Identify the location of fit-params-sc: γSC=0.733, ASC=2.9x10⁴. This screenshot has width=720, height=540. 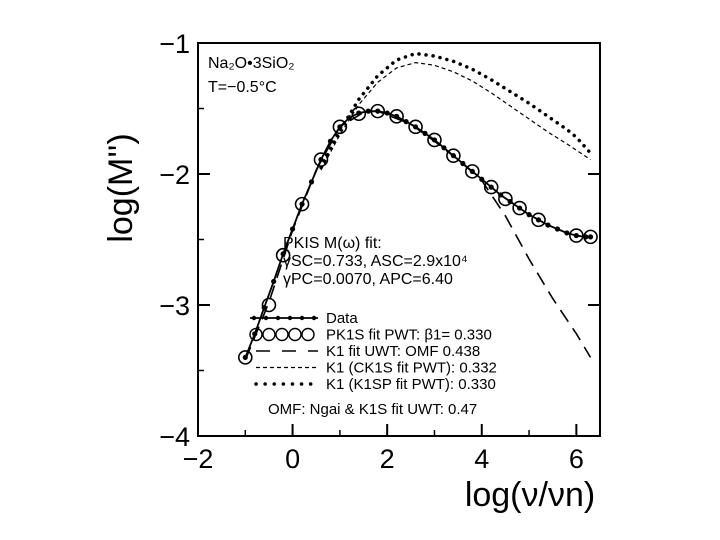
(375, 261).